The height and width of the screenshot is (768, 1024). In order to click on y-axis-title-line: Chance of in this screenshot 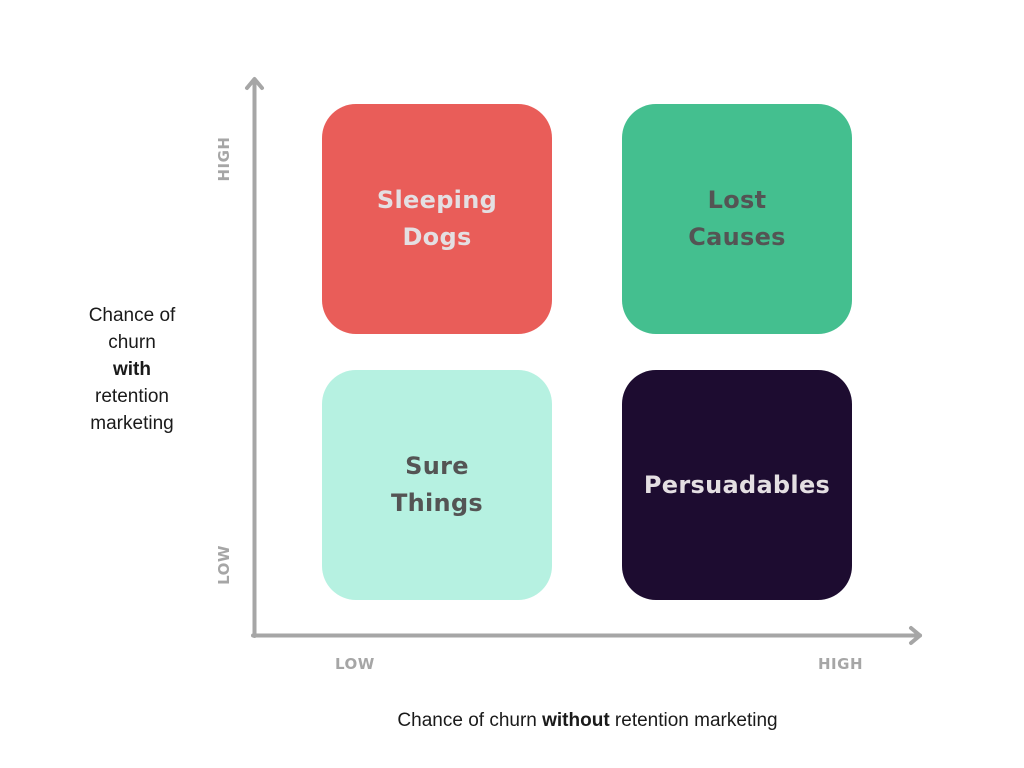, I will do `click(132, 315)`.